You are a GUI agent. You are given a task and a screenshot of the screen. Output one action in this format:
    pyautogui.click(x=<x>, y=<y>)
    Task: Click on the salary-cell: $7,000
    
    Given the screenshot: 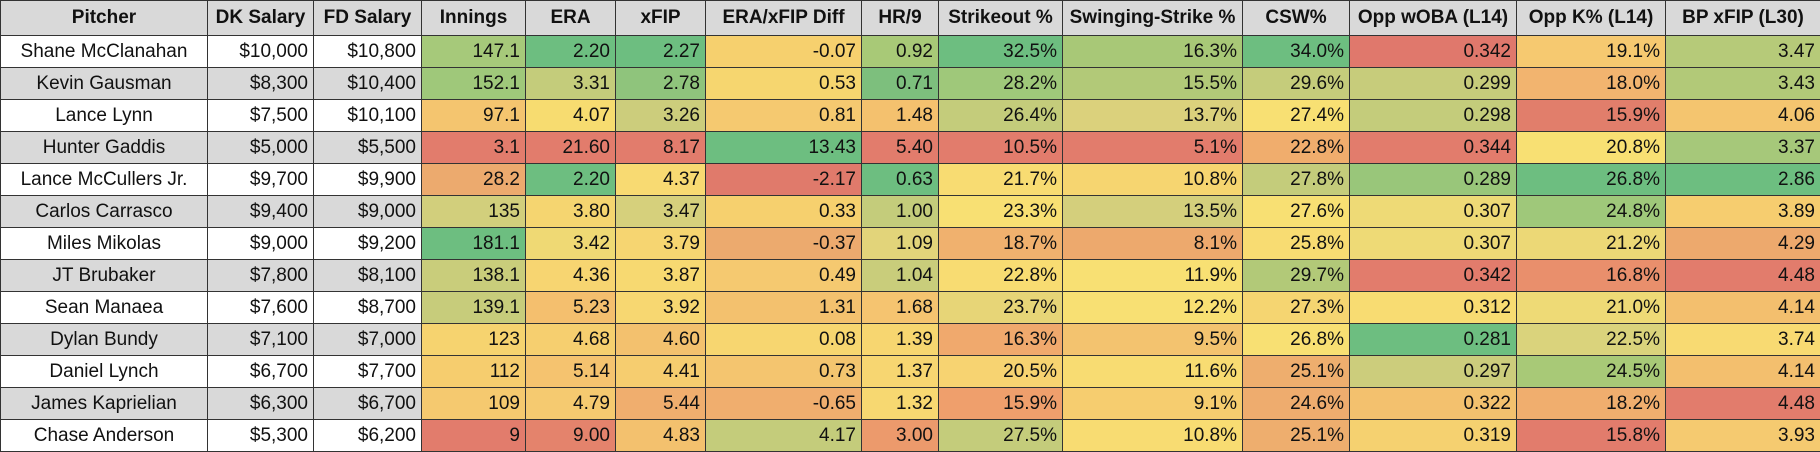 What is the action you would take?
    pyautogui.click(x=368, y=340)
    